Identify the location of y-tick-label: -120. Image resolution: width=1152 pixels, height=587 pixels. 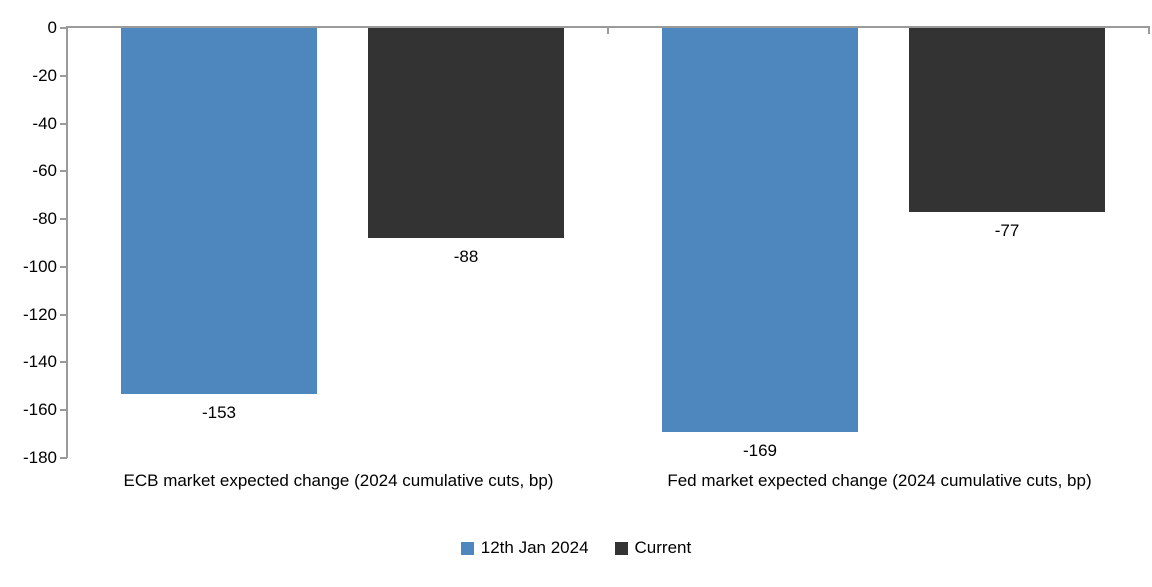
(39, 314).